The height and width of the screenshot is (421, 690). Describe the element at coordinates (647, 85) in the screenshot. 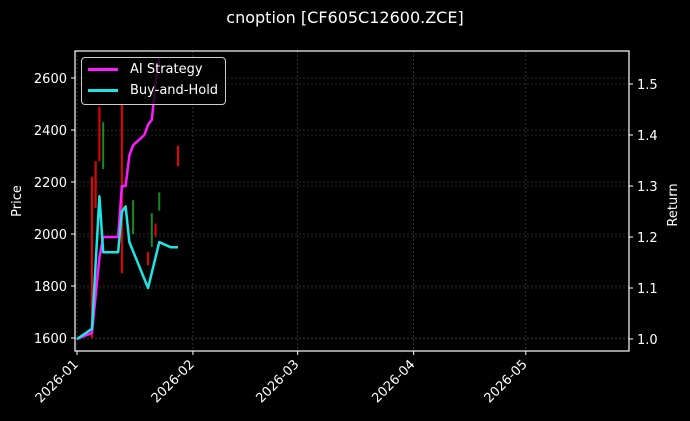

I see `y-right-tick-label: 1.5` at that location.